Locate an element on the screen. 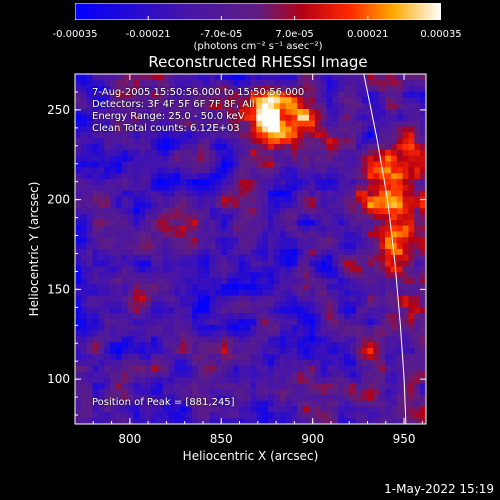 This screenshot has height=500, width=500. detectors-label: Detectors: 3F 4F 5F 6F 7F 8F, All is located at coordinates (173, 104).